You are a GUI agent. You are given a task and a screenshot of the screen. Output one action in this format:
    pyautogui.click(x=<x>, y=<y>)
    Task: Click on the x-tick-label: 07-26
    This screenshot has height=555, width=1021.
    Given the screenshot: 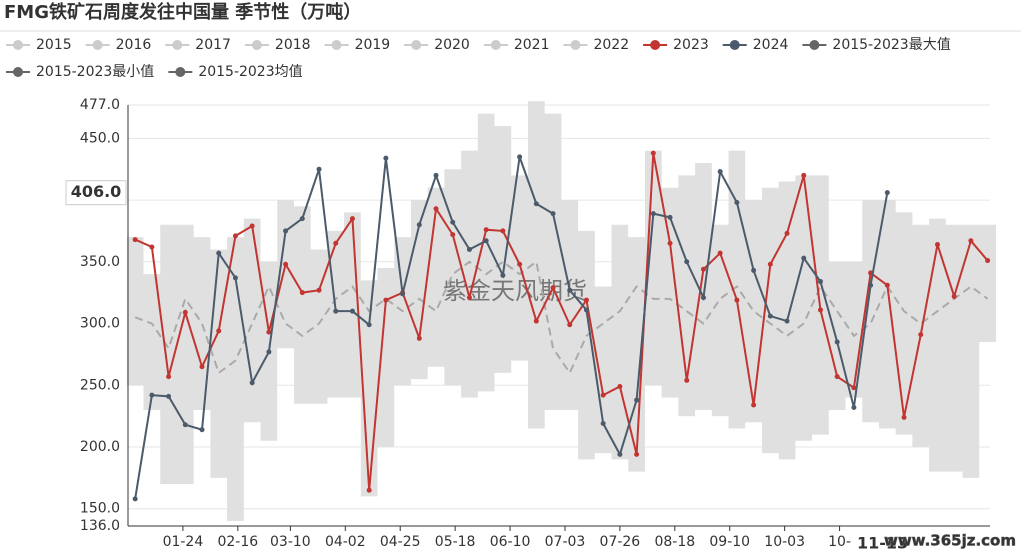 What is the action you would take?
    pyautogui.click(x=620, y=542)
    